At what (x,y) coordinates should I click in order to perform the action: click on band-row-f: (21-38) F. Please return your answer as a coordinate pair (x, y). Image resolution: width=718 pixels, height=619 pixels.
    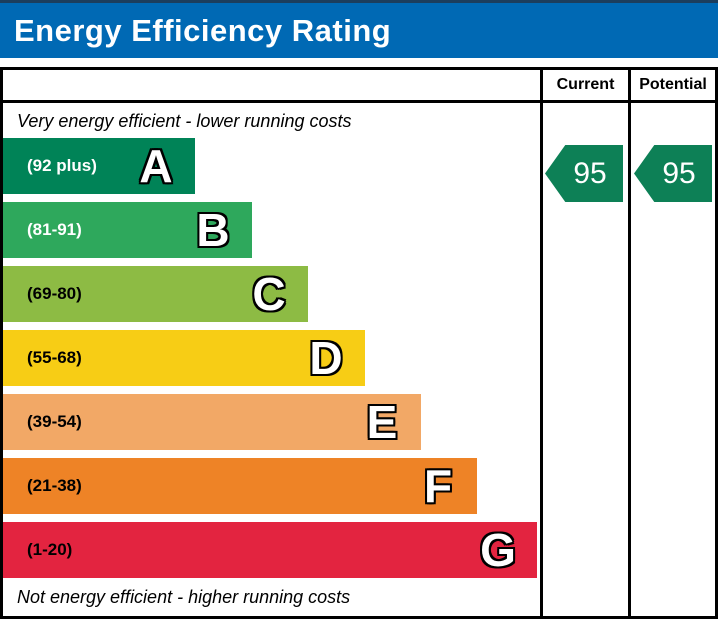
    Looking at the image, I should click on (240, 486).